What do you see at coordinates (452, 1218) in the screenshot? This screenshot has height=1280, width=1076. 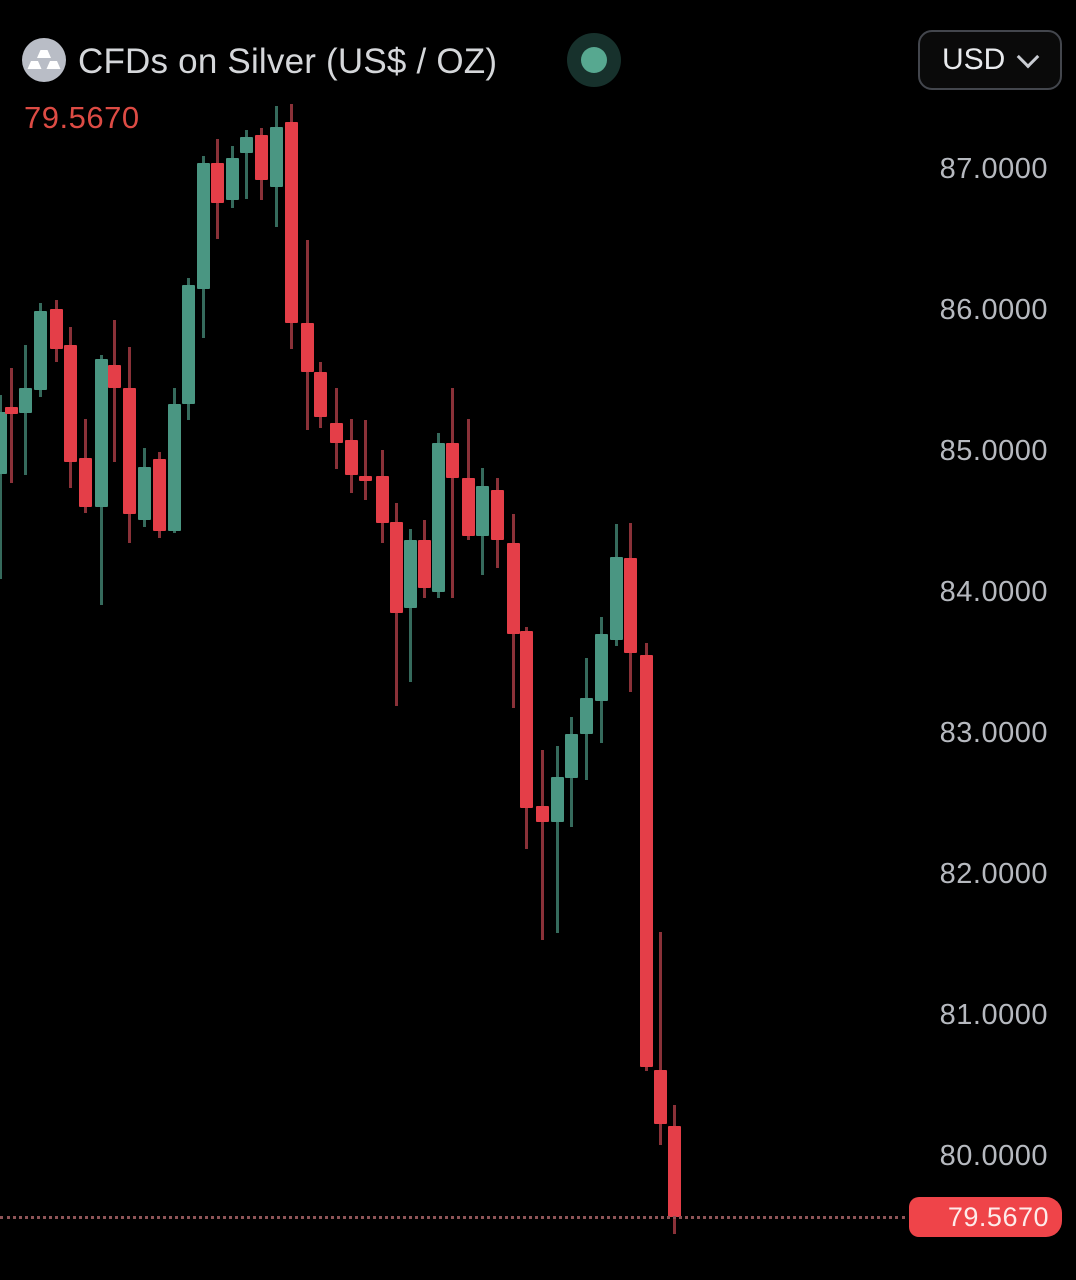 I see `last-price-line` at bounding box center [452, 1218].